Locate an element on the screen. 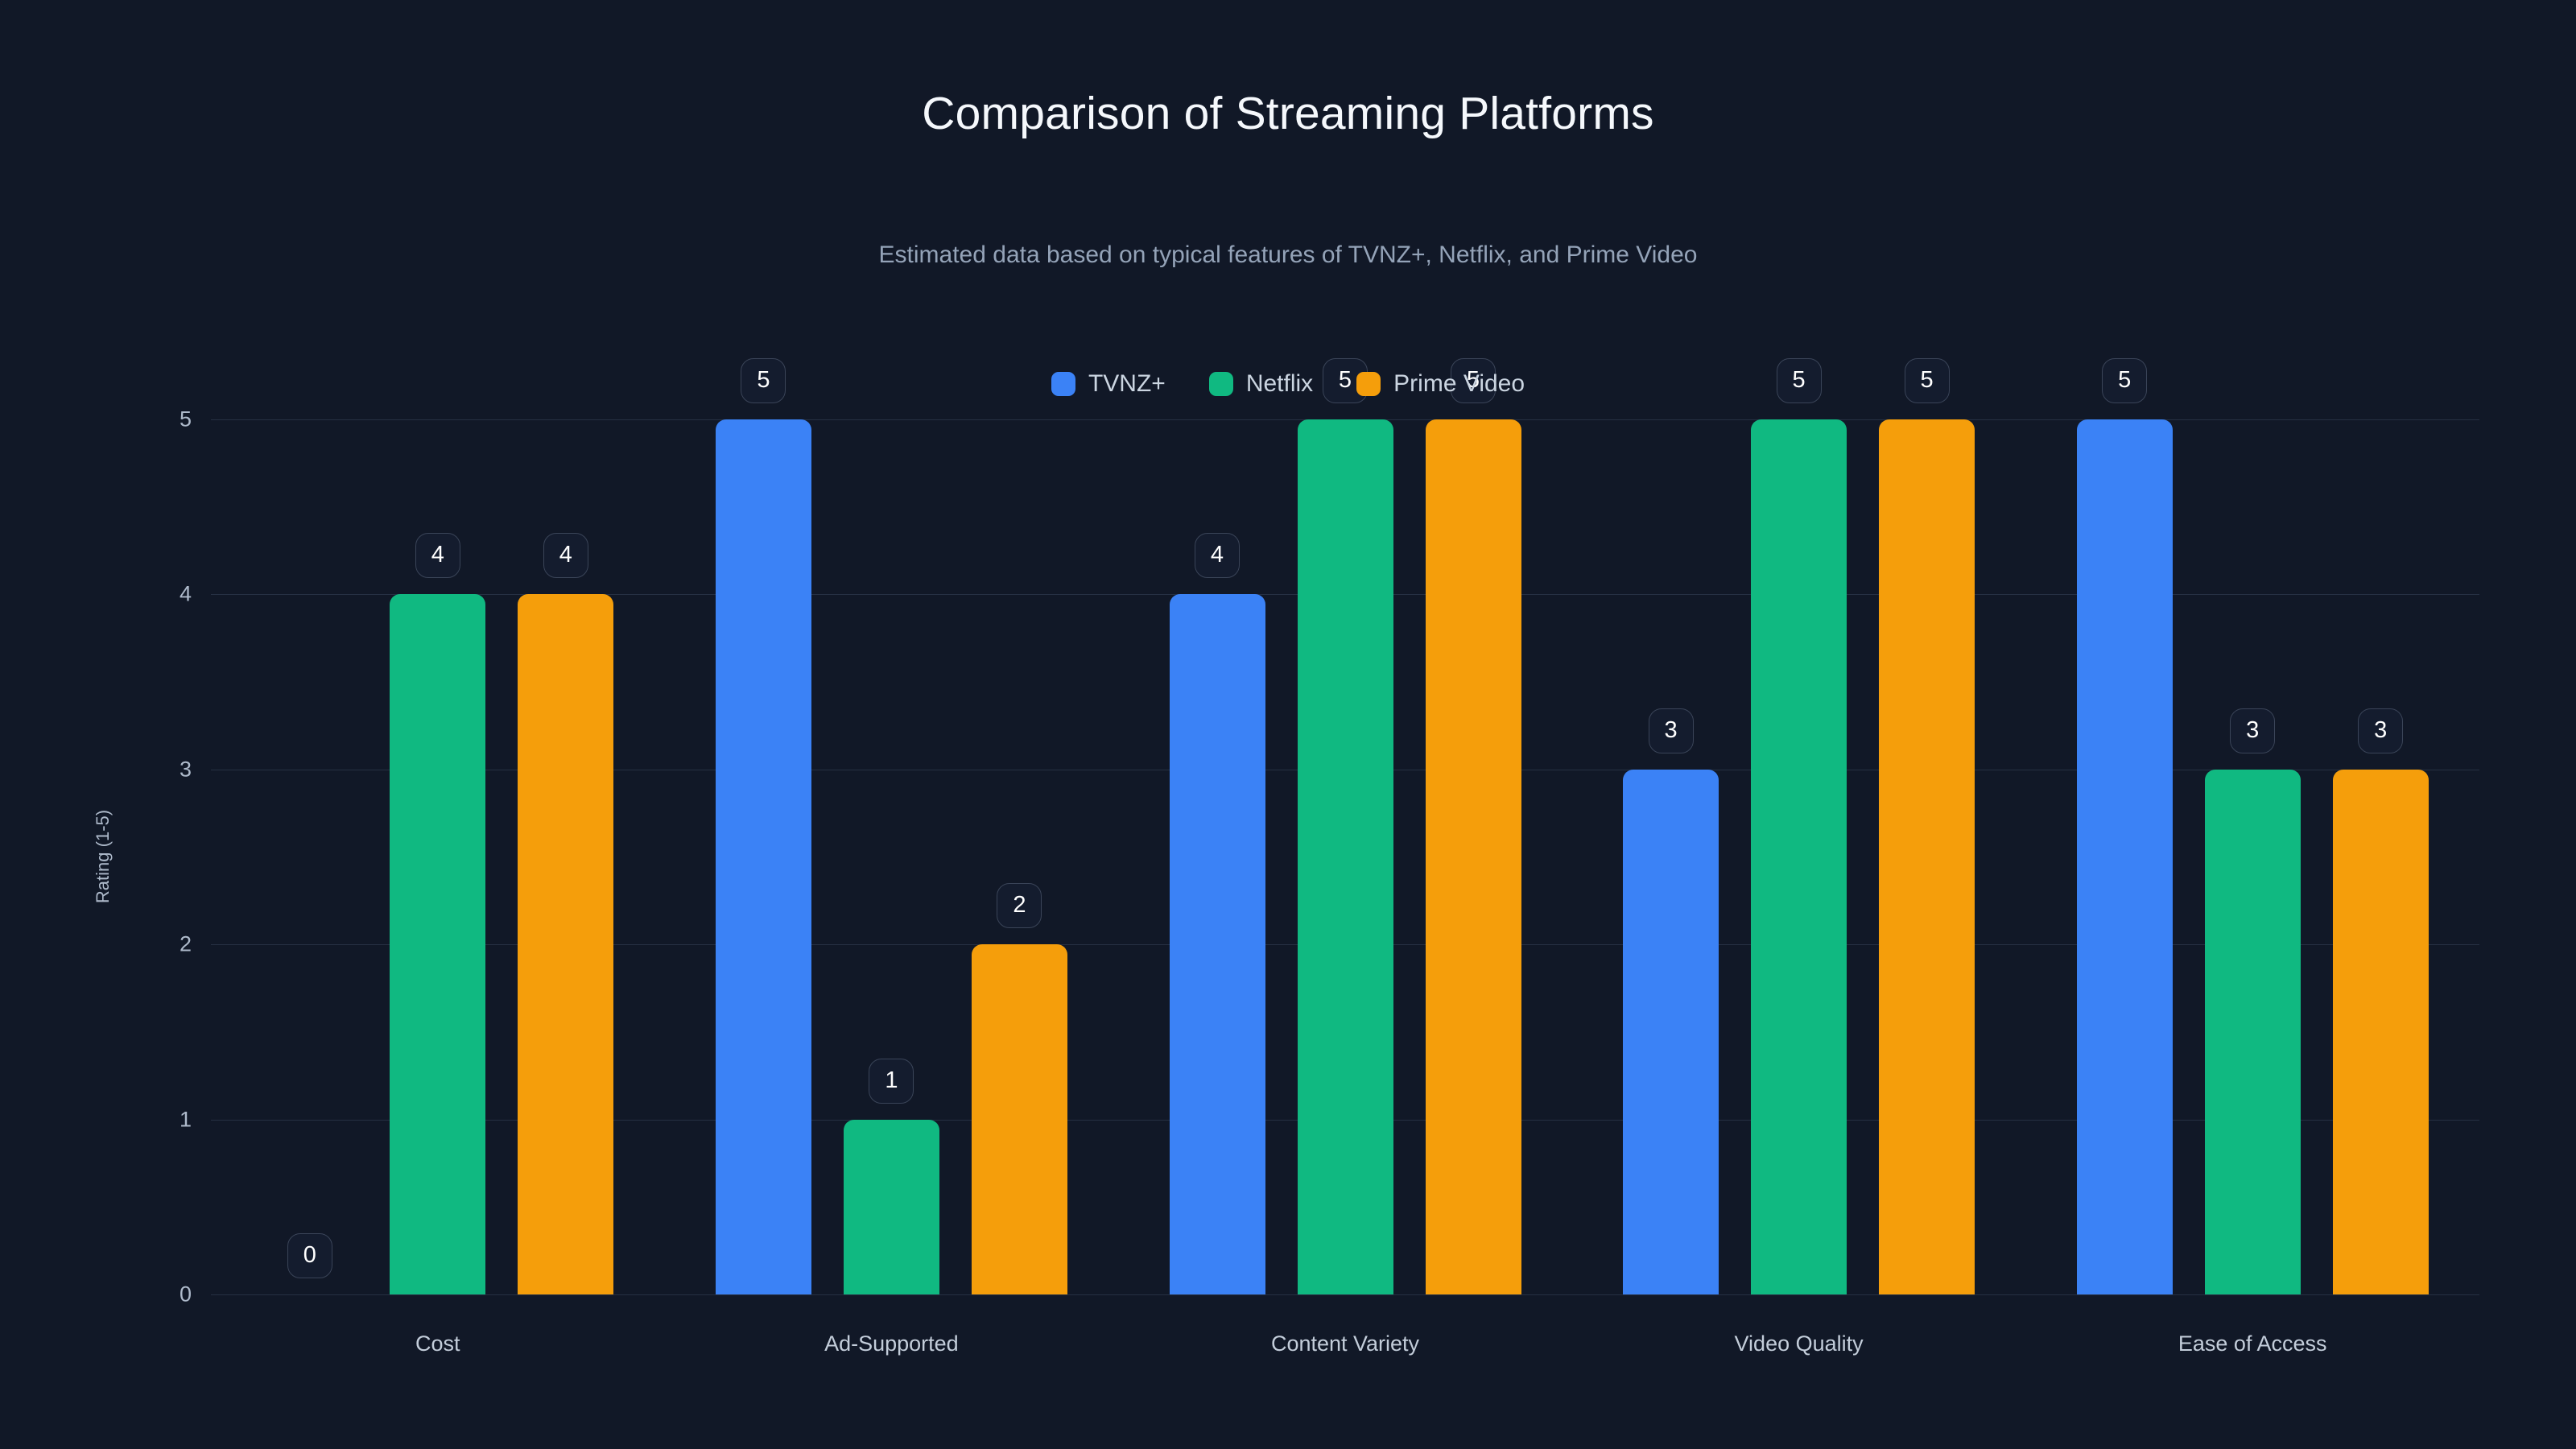  chart-legend: TVNZ+ Netflix Prime Video is located at coordinates (1288, 384).